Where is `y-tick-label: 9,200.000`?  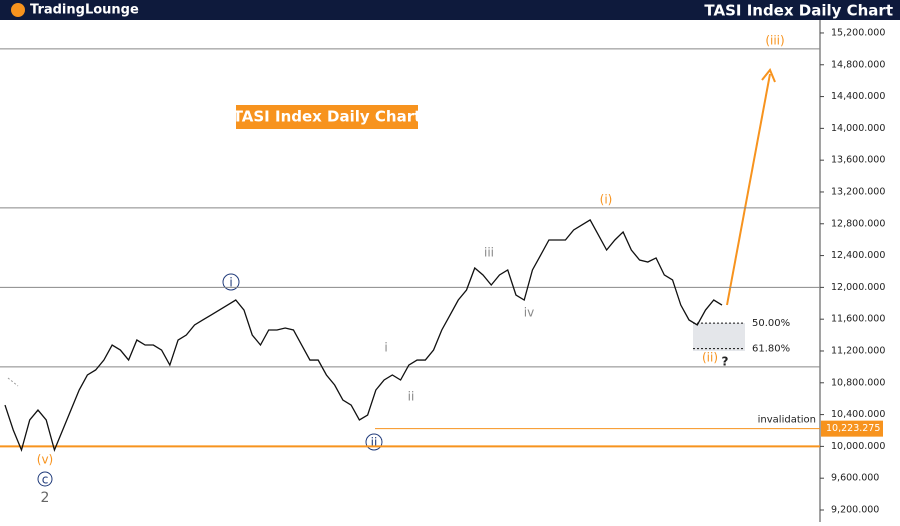 y-tick-label: 9,200.000 is located at coordinates (855, 509).